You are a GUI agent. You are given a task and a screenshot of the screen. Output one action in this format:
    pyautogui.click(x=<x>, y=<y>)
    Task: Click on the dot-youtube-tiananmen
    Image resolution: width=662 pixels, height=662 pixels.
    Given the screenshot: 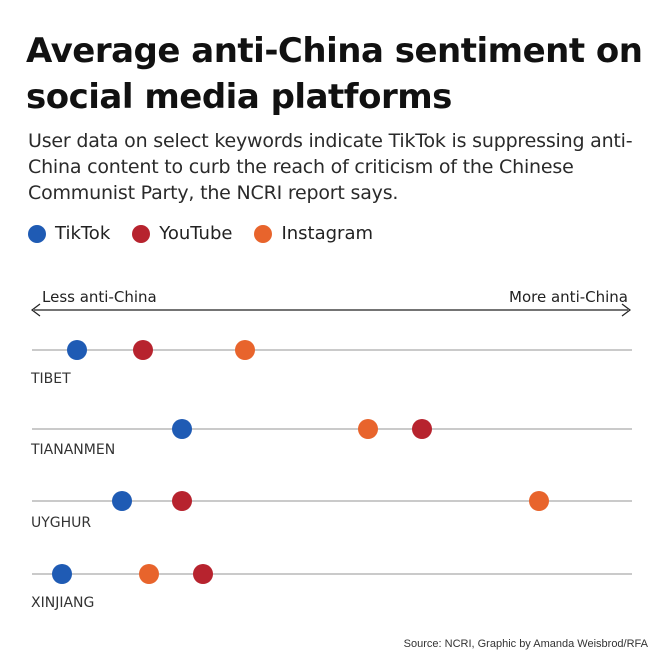 What is the action you would take?
    pyautogui.click(x=422, y=429)
    